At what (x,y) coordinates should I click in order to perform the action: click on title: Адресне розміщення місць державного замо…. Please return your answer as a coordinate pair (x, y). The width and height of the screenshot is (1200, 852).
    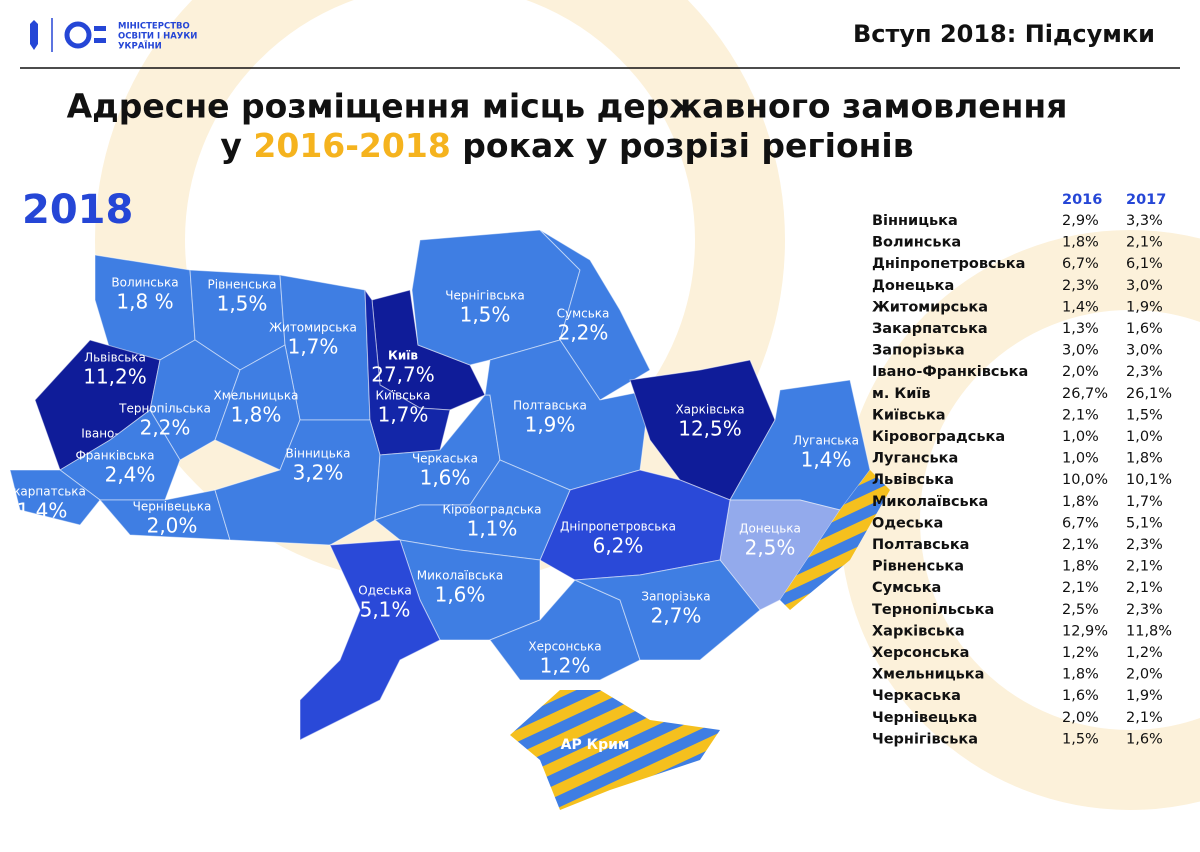
    Looking at the image, I should click on (567, 106).